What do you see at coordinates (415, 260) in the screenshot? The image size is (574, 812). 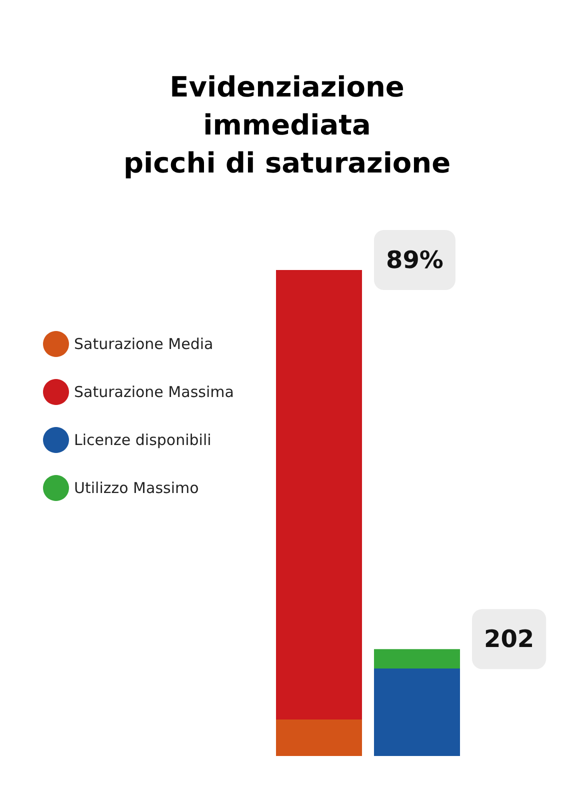 I see `annotation: 89%` at bounding box center [415, 260].